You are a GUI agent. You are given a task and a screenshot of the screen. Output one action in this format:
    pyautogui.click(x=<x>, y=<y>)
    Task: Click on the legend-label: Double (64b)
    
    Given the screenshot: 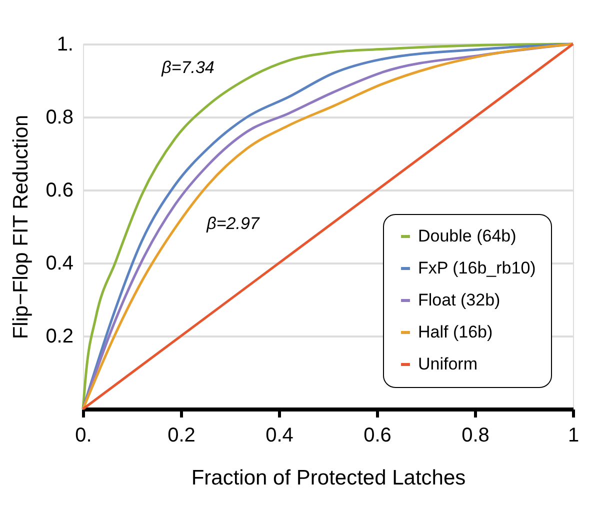 What is the action you would take?
    pyautogui.click(x=467, y=236)
    